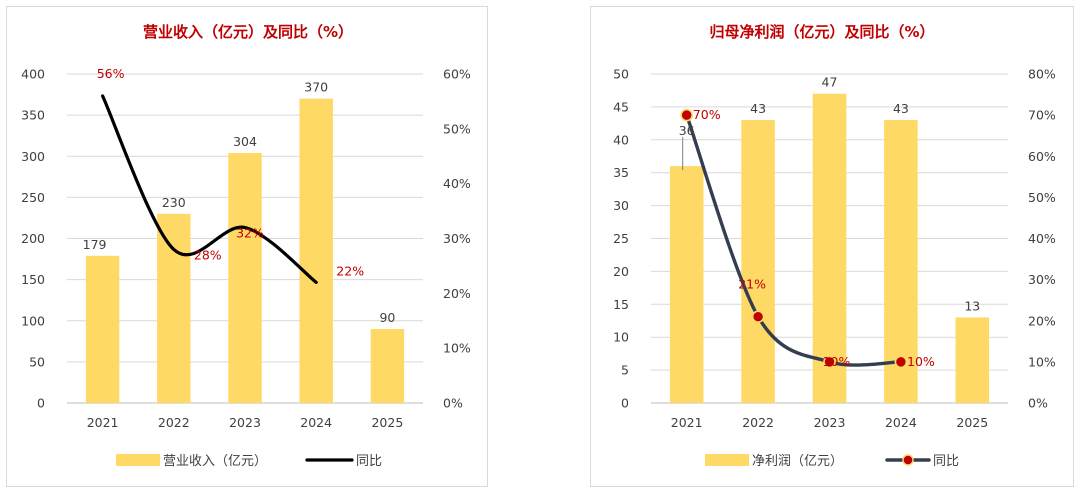  I want to click on legend-bar-label: 净利润（亿元）, so click(797, 461).